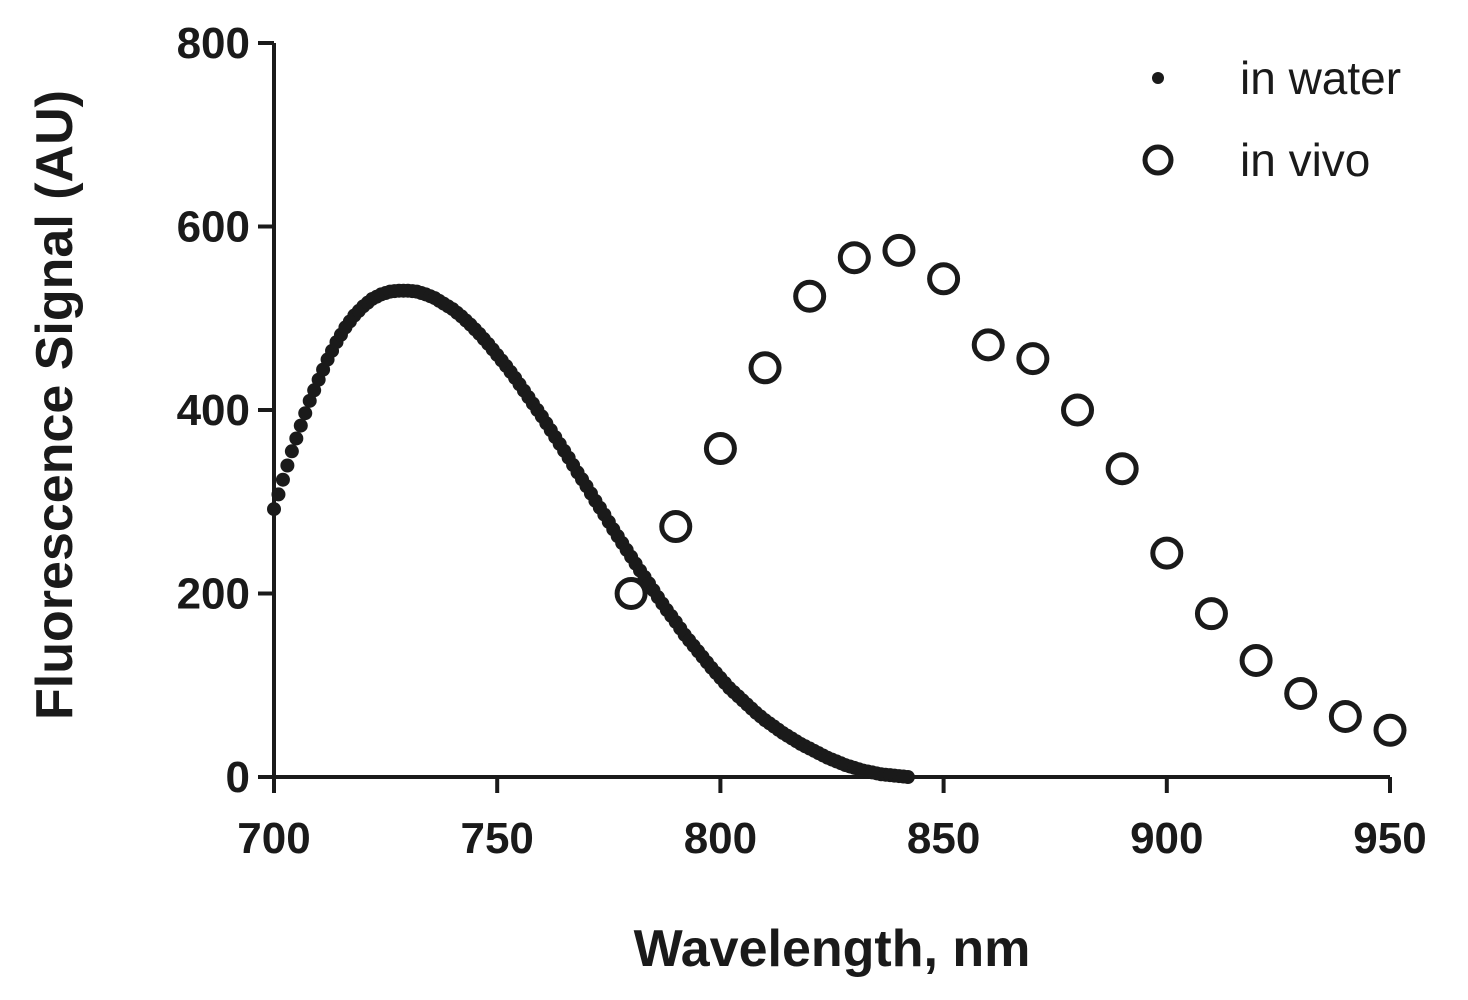 Image resolution: width=1468 pixels, height=1000 pixels. Describe the element at coordinates (213, 594) in the screenshot. I see `y-tick-label: 200` at that location.